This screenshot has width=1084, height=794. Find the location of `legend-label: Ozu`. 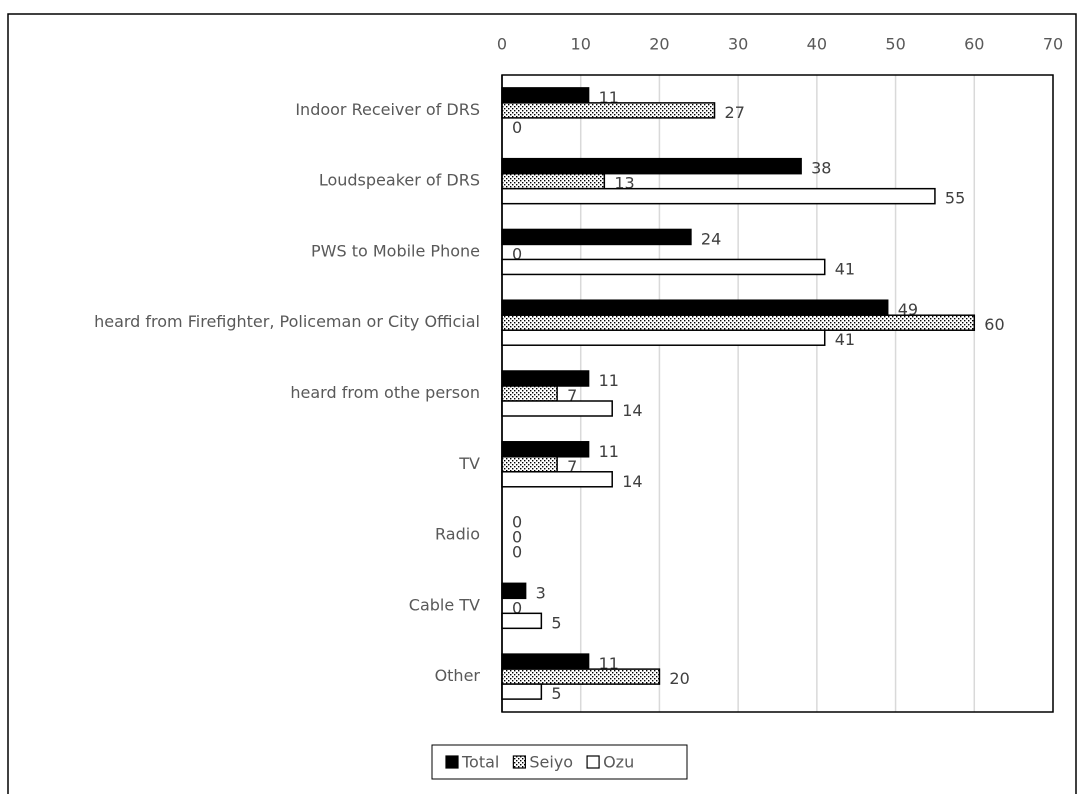

legend-label: Ozu is located at coordinates (618, 762).